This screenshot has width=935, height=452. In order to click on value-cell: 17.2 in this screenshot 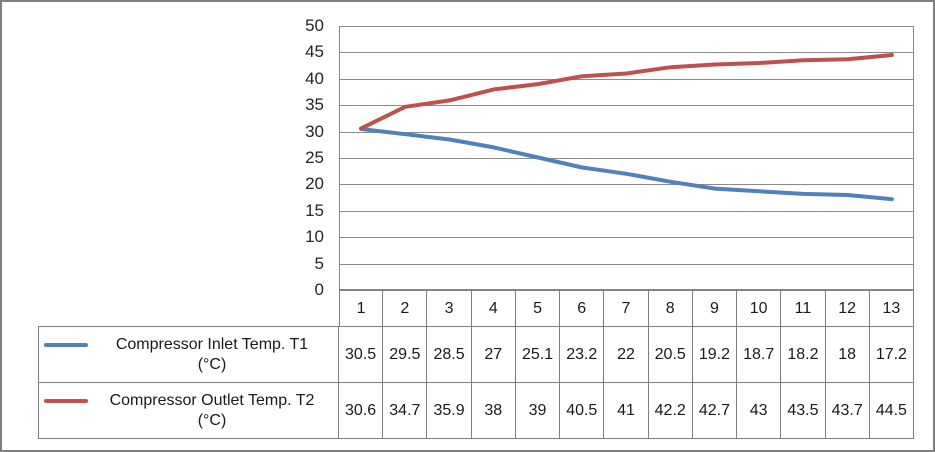, I will do `click(891, 354)`.